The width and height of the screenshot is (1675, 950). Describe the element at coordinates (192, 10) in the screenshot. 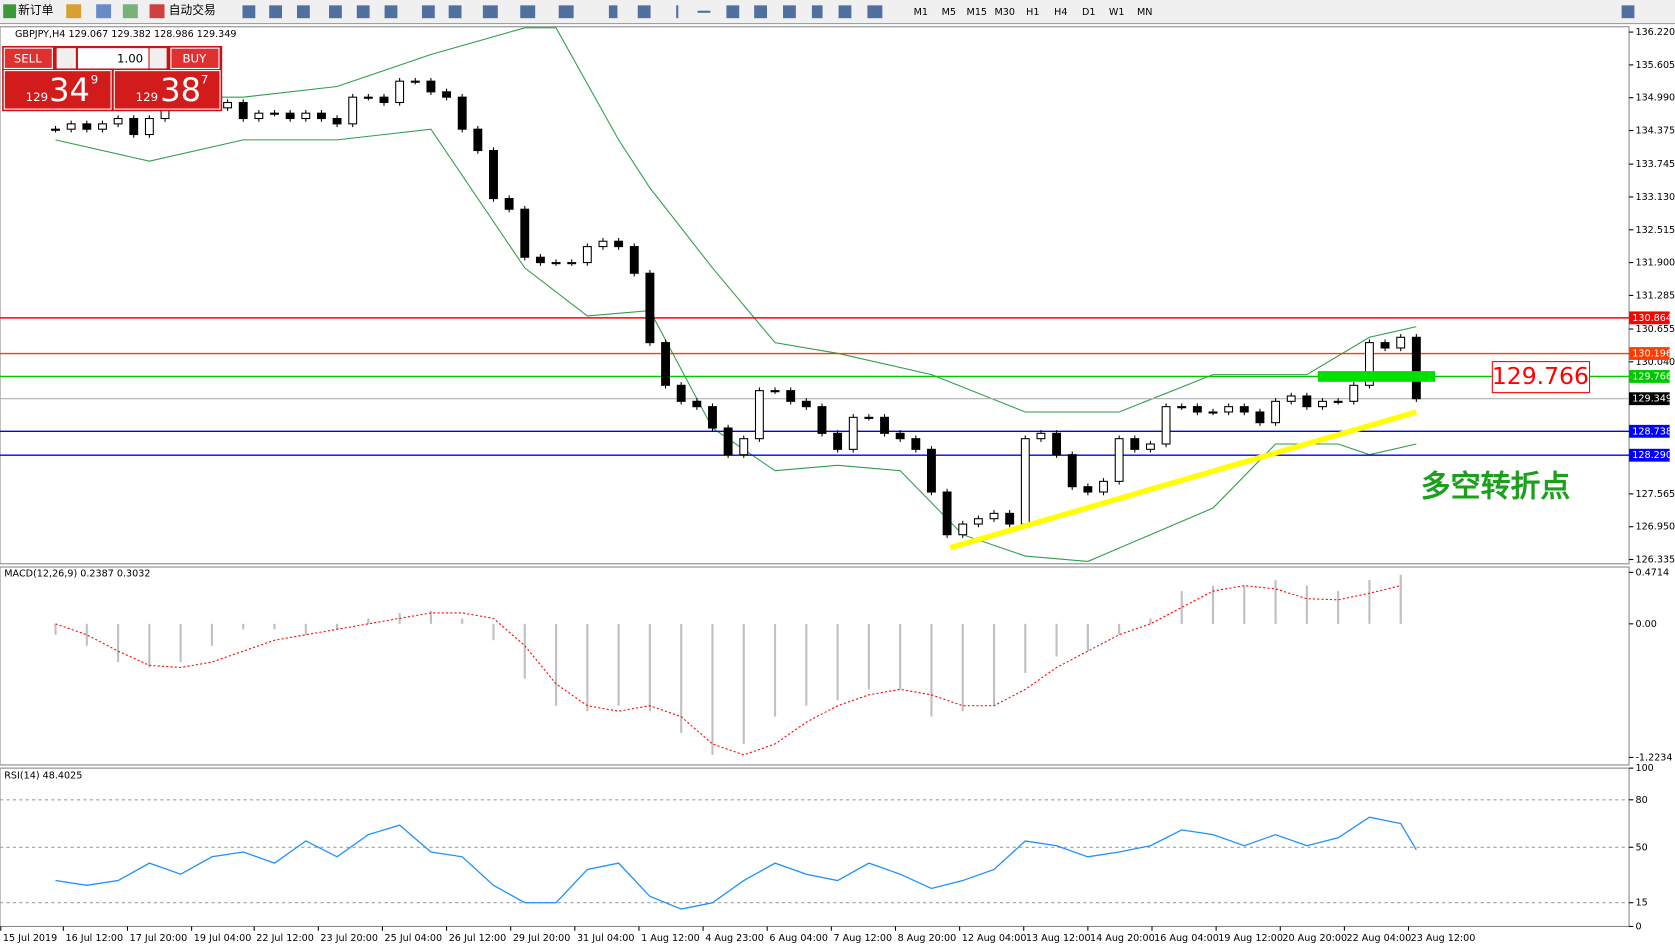

I see `auto-trading-button: 自动交易` at that location.